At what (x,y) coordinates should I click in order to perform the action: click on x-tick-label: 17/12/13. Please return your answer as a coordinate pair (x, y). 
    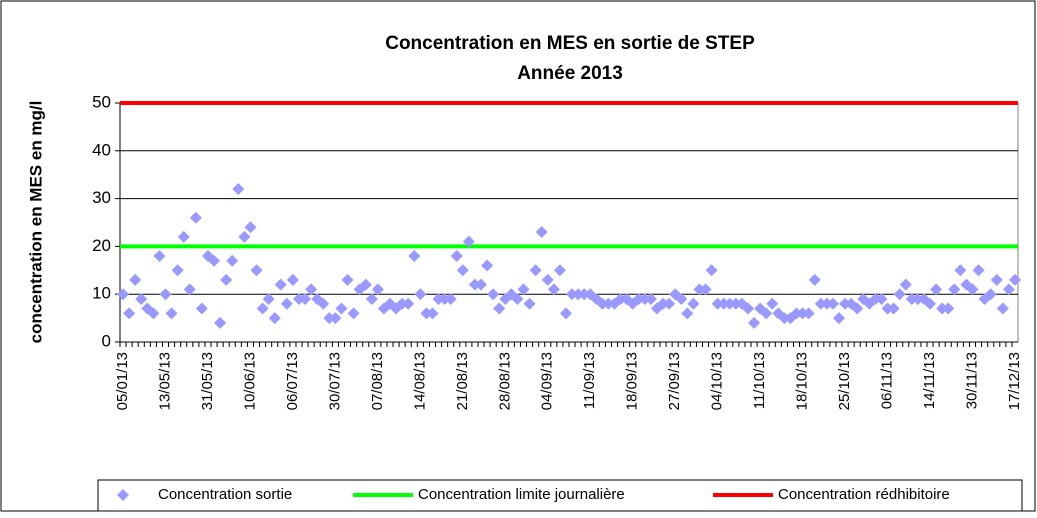
    Looking at the image, I should click on (1014, 381).